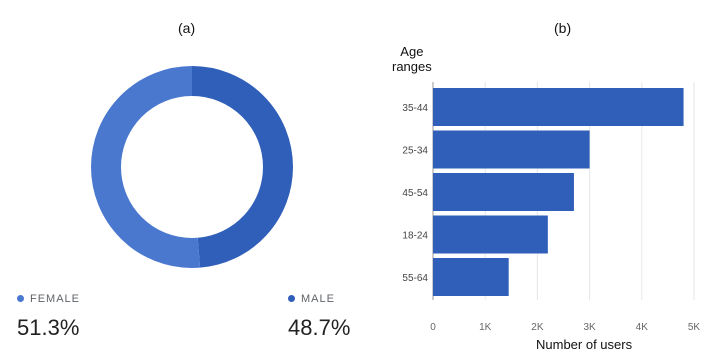 The image size is (714, 362). What do you see at coordinates (55, 298) in the screenshot?
I see `legend-female-label: FEMALE` at bounding box center [55, 298].